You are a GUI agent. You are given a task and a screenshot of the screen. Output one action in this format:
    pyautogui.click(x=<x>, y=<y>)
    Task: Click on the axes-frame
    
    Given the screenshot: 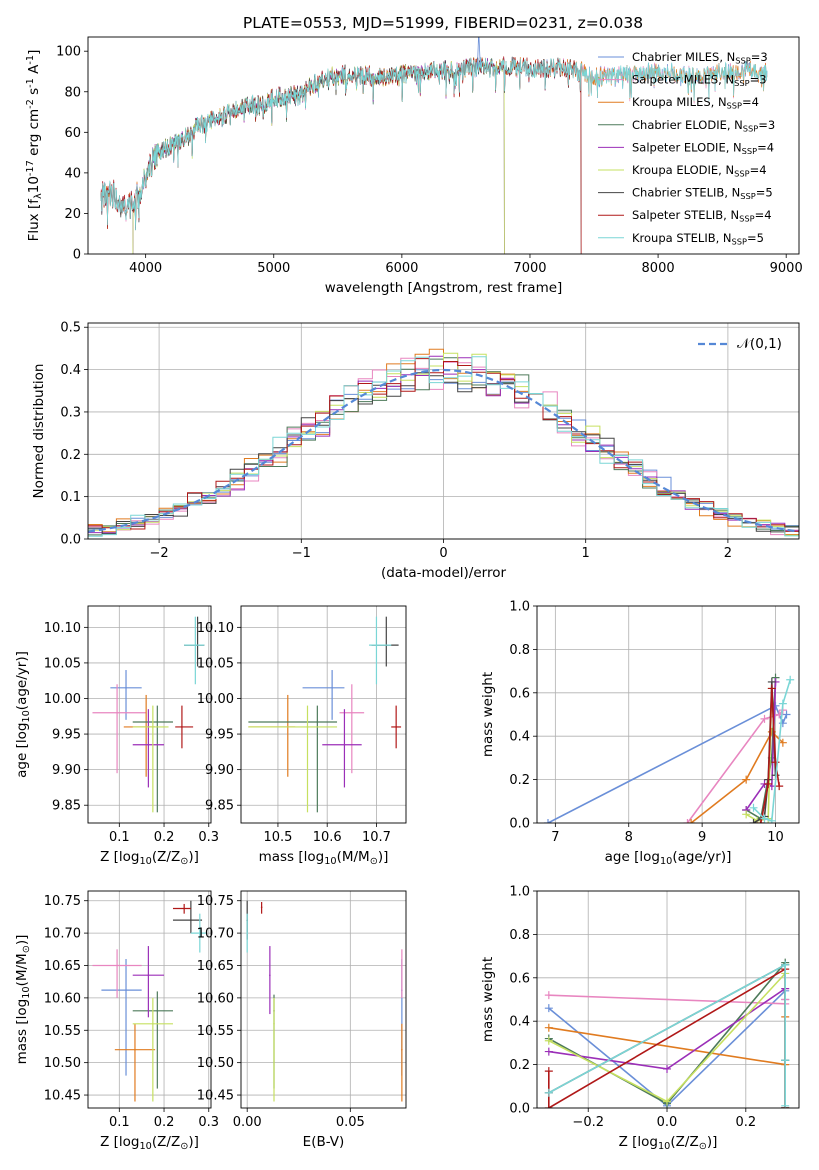 What is the action you would take?
    pyautogui.click(x=149, y=999)
    